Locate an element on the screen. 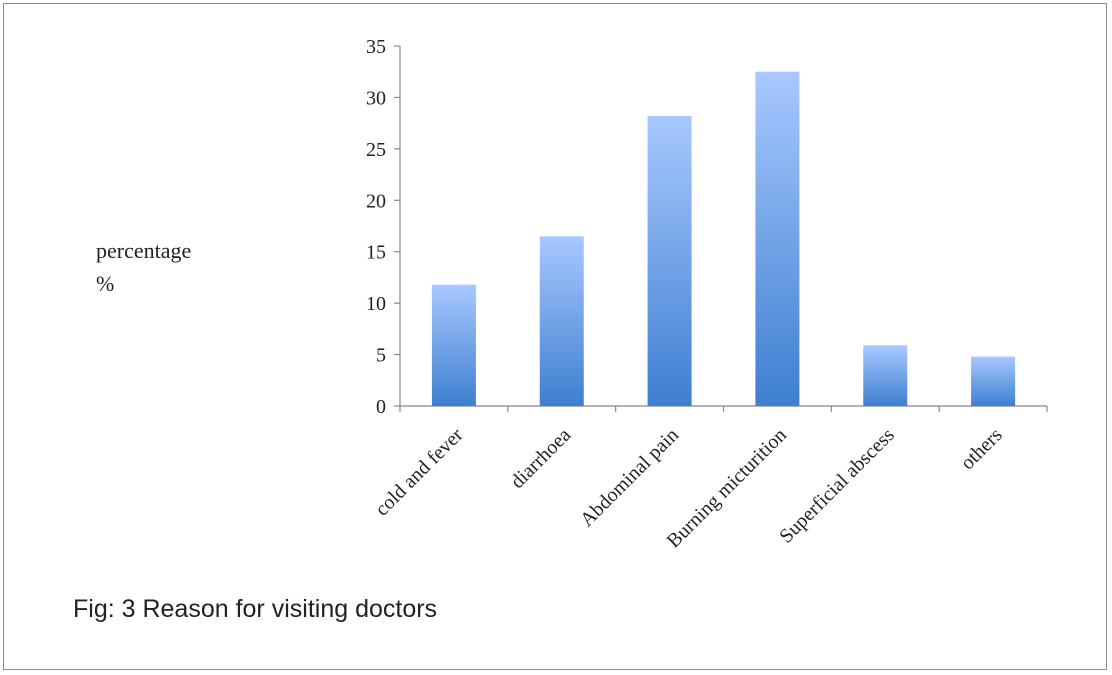 The height and width of the screenshot is (675, 1112). y-tick-label: 35 is located at coordinates (376, 47).